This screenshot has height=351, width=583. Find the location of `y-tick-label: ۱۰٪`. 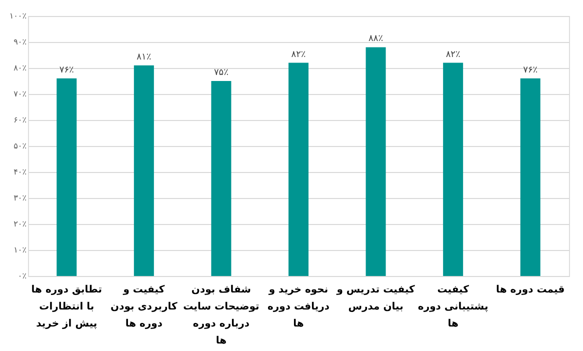

y-tick-label: ۱۰٪ is located at coordinates (20, 250).